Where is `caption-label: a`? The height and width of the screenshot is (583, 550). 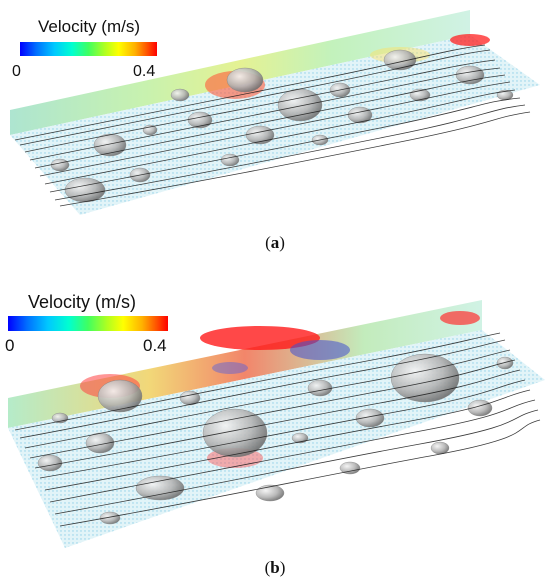 caption-label: a is located at coordinates (275, 242).